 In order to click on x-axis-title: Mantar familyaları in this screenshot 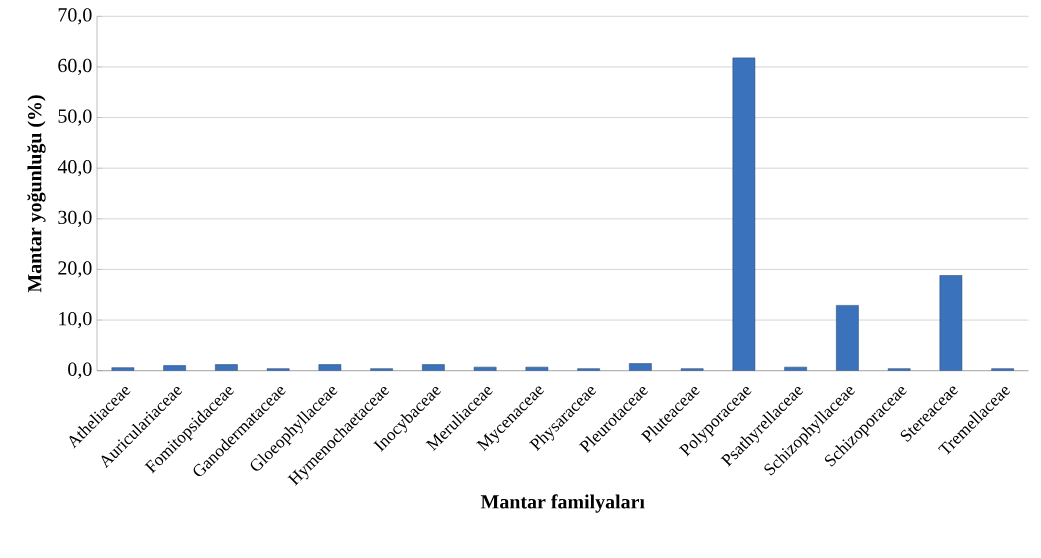, I will do `click(562, 503)`.